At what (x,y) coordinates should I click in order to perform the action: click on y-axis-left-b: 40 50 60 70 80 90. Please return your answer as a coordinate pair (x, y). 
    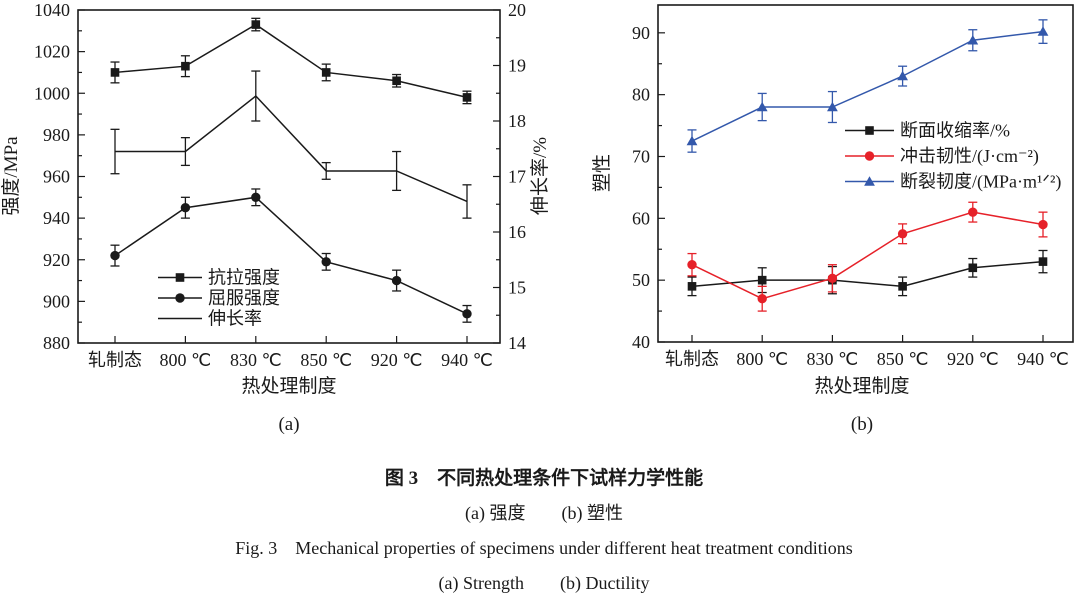
    Looking at the image, I should click on (648, 187).